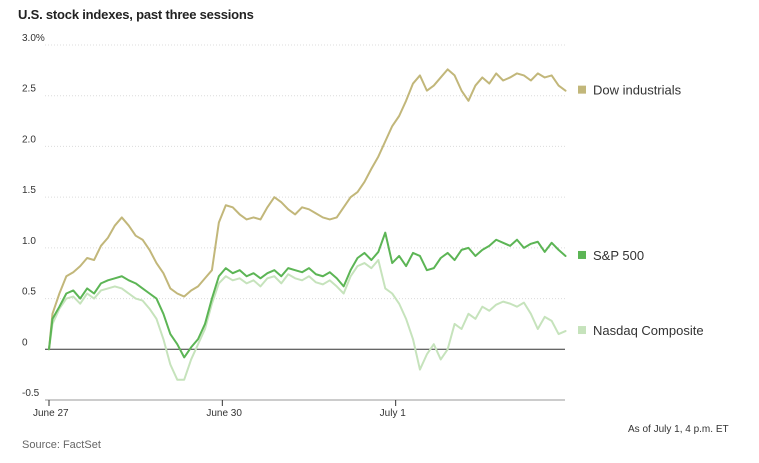 The height and width of the screenshot is (463, 759). Describe the element at coordinates (136, 14) in the screenshot. I see `chart-title: U.S. stock indexes, past three sessions` at that location.